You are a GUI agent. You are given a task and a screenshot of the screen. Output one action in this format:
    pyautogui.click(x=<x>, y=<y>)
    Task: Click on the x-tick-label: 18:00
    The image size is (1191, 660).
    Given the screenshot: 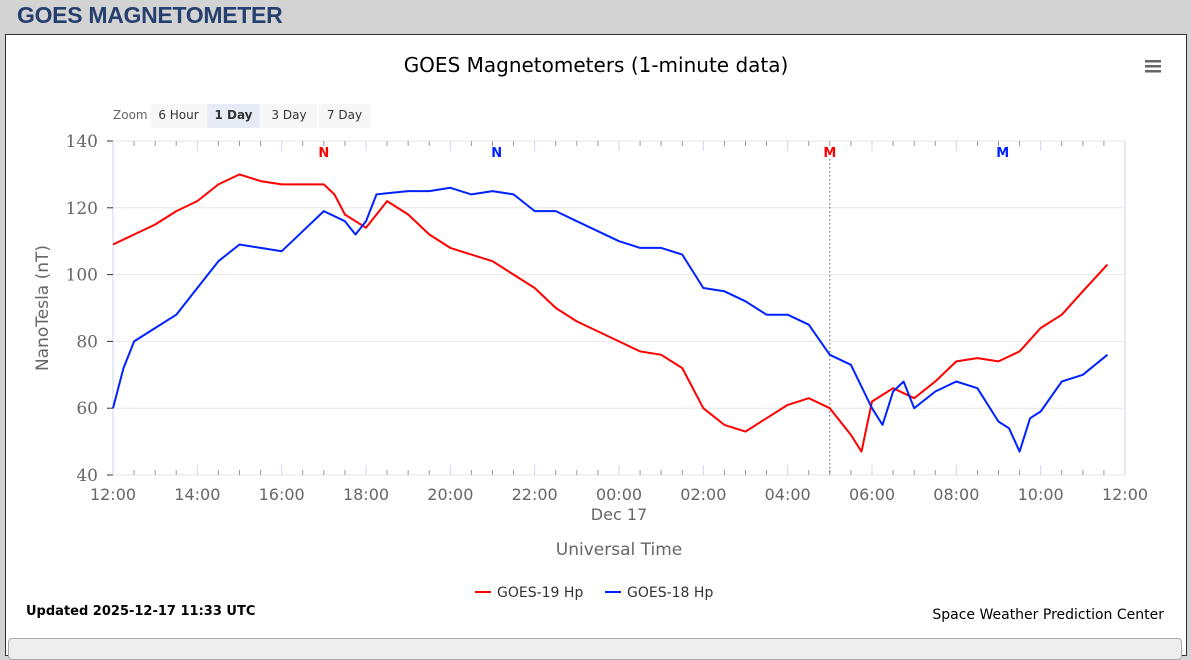 What is the action you would take?
    pyautogui.click(x=366, y=494)
    